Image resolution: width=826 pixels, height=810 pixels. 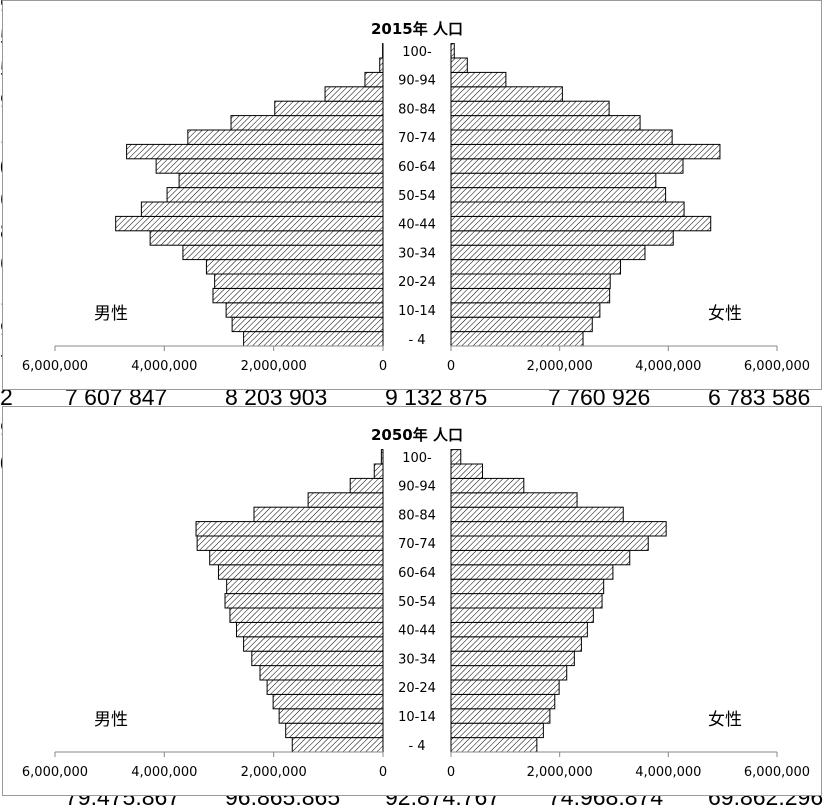 I want to click on age-label: 10-14, so click(x=417, y=717).